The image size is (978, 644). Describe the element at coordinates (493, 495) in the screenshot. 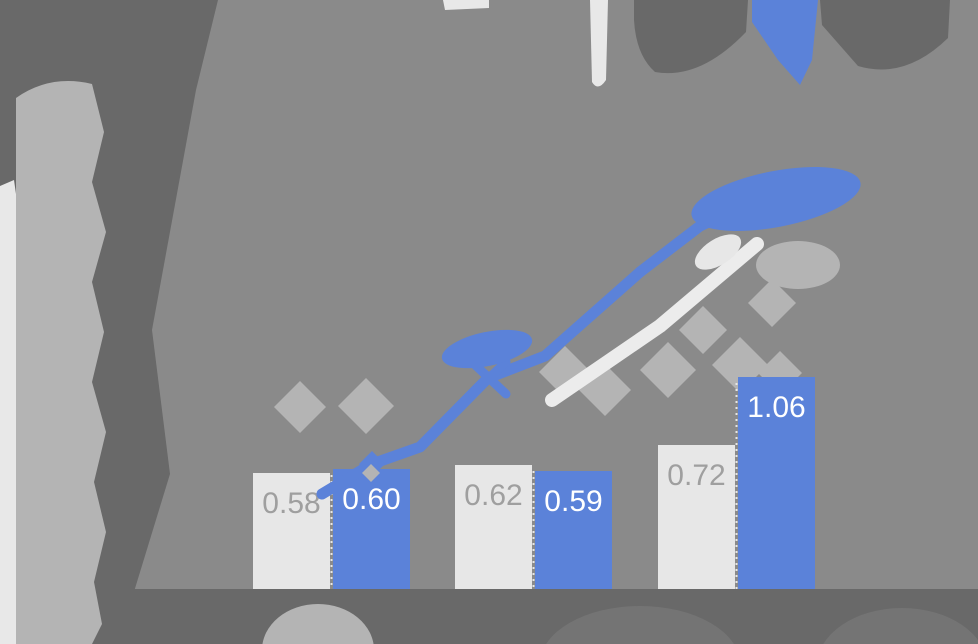

I see `bar-label-light-group-2: 0.62` at that location.